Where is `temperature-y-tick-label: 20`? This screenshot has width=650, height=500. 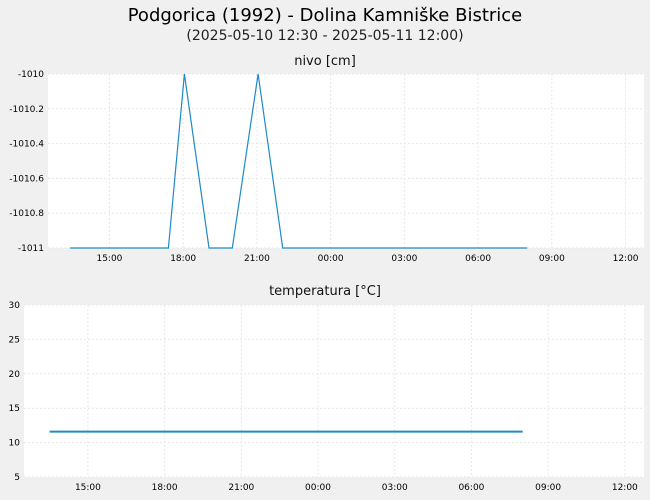
temperature-y-tick-label: 20 is located at coordinates (15, 375).